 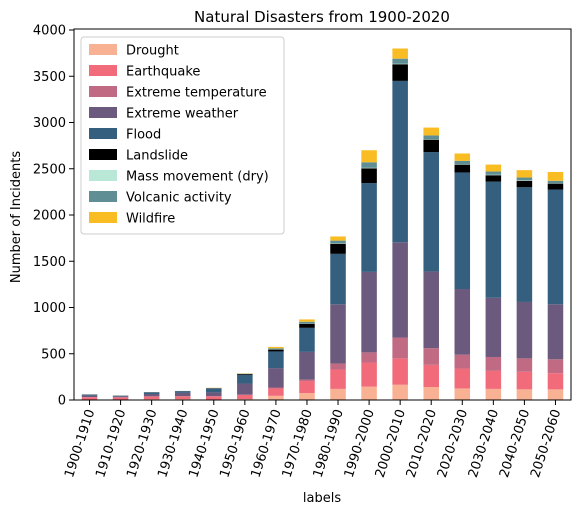 I want to click on x-axis-label: labels, so click(x=322, y=498).